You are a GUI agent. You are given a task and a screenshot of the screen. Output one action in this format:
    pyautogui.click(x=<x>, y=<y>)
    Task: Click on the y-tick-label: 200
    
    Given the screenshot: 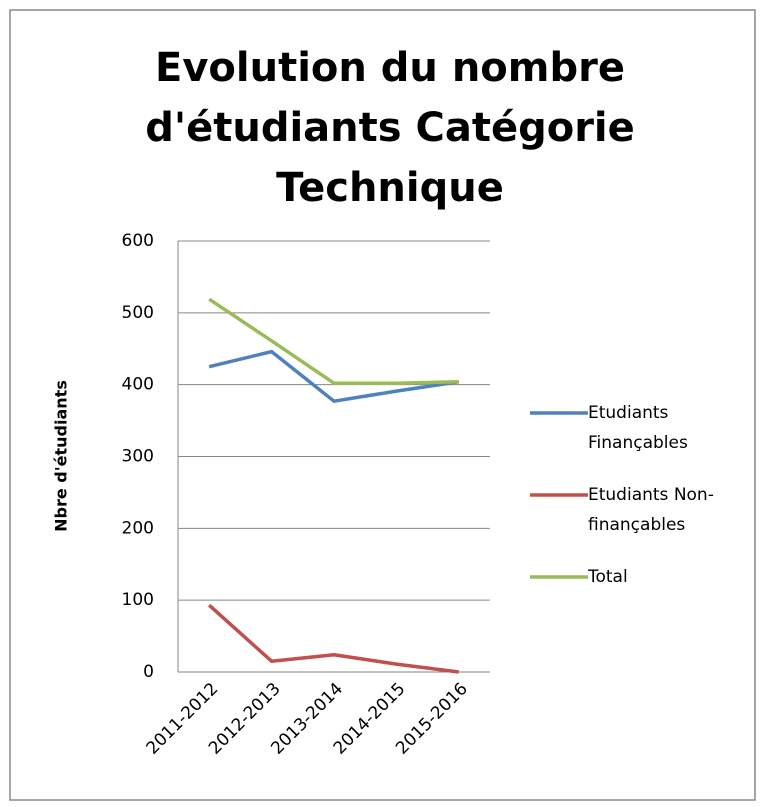 What is the action you would take?
    pyautogui.click(x=138, y=528)
    